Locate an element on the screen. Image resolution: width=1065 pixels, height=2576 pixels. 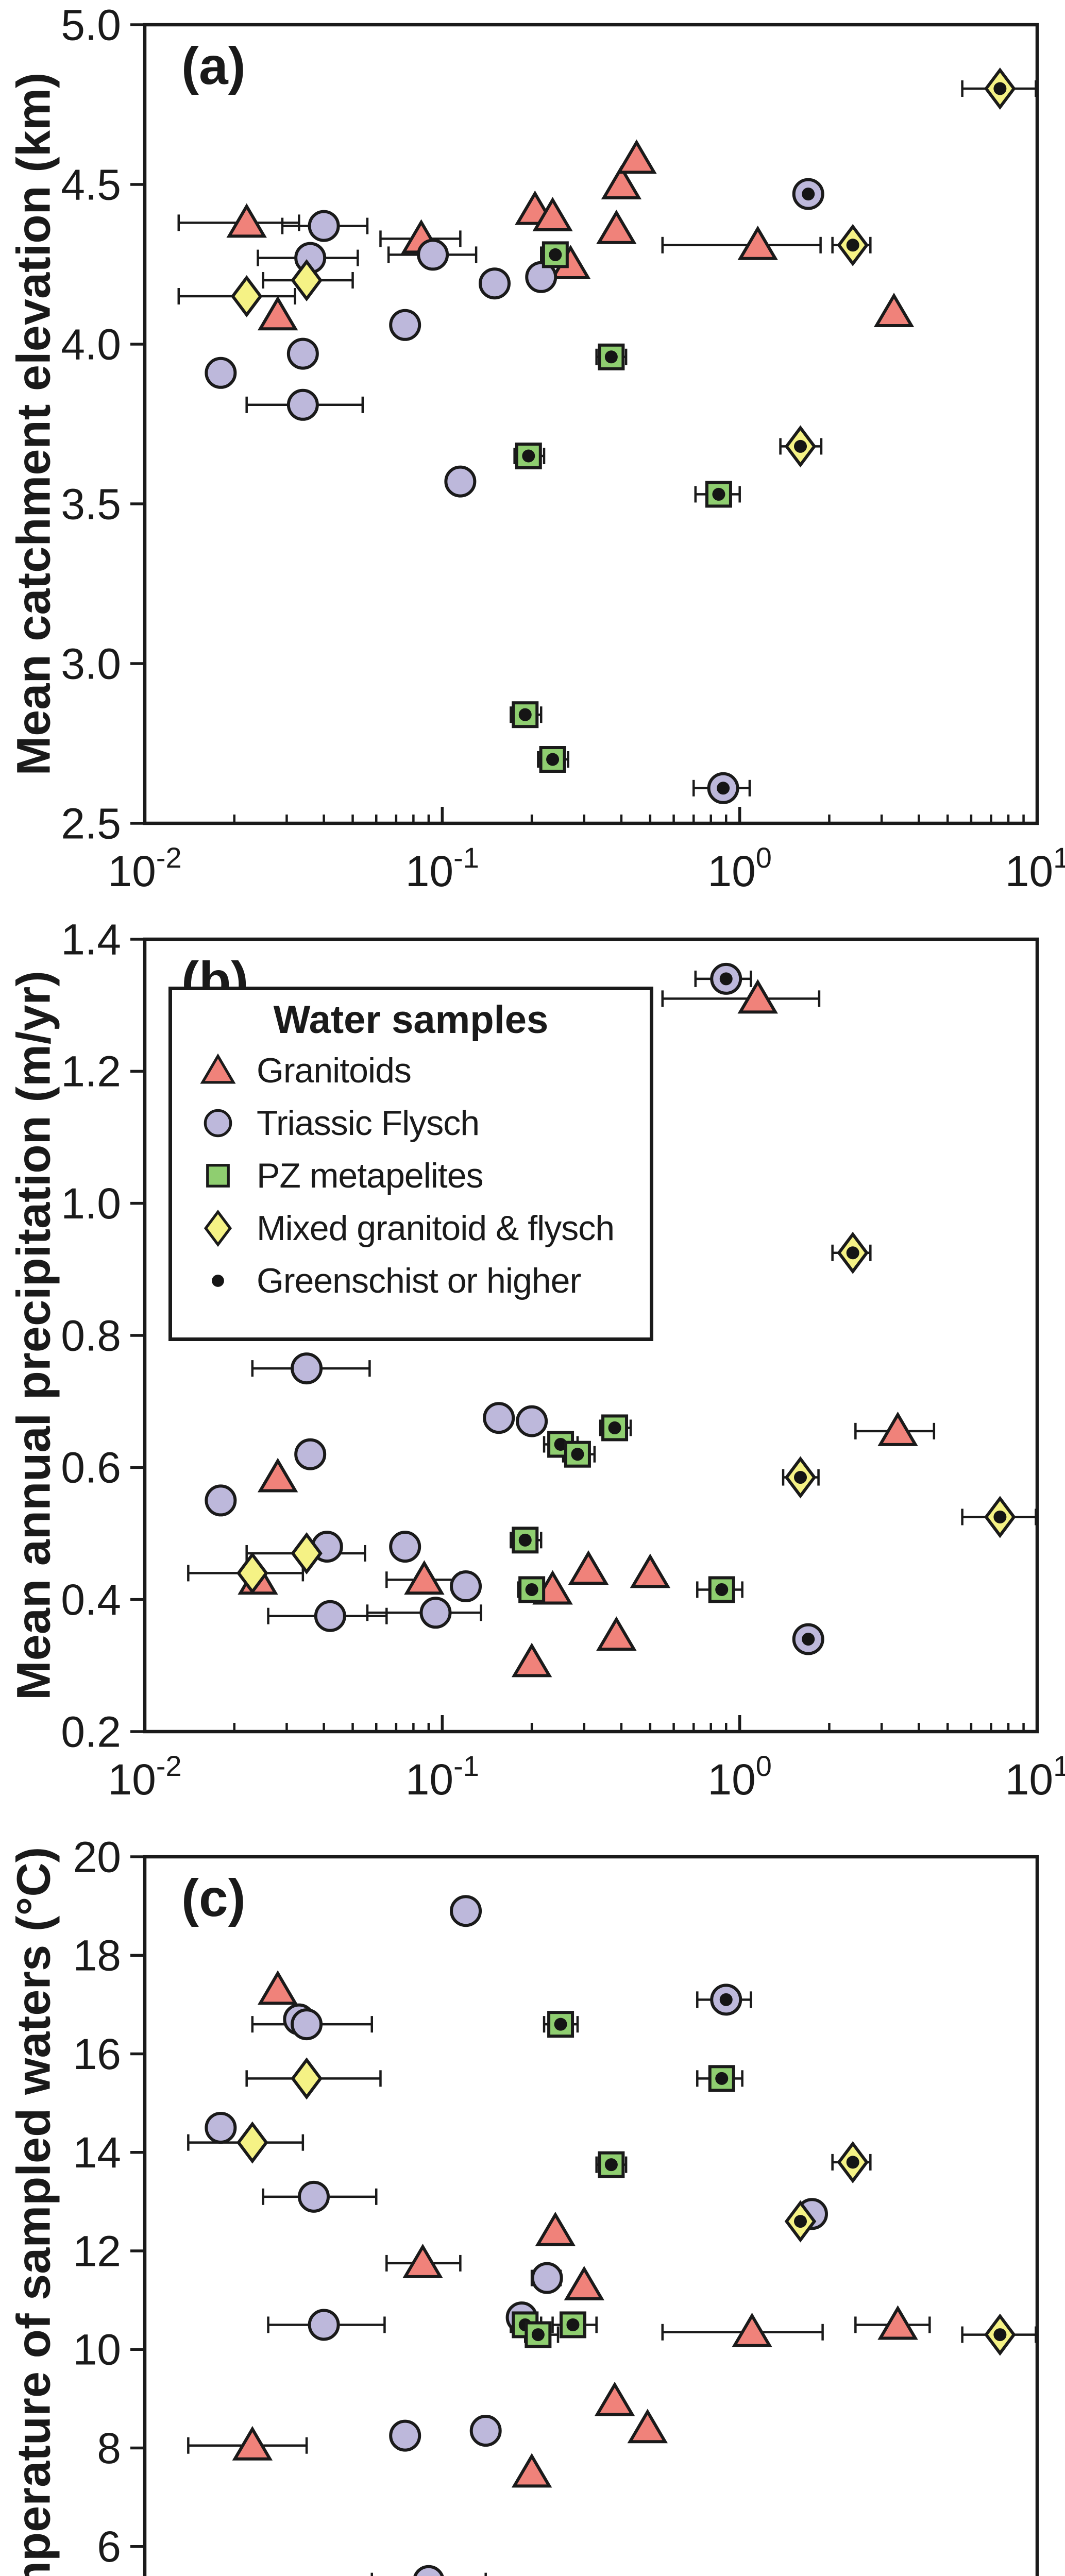
legend-item-label: Granitoids is located at coordinates (334, 1070).